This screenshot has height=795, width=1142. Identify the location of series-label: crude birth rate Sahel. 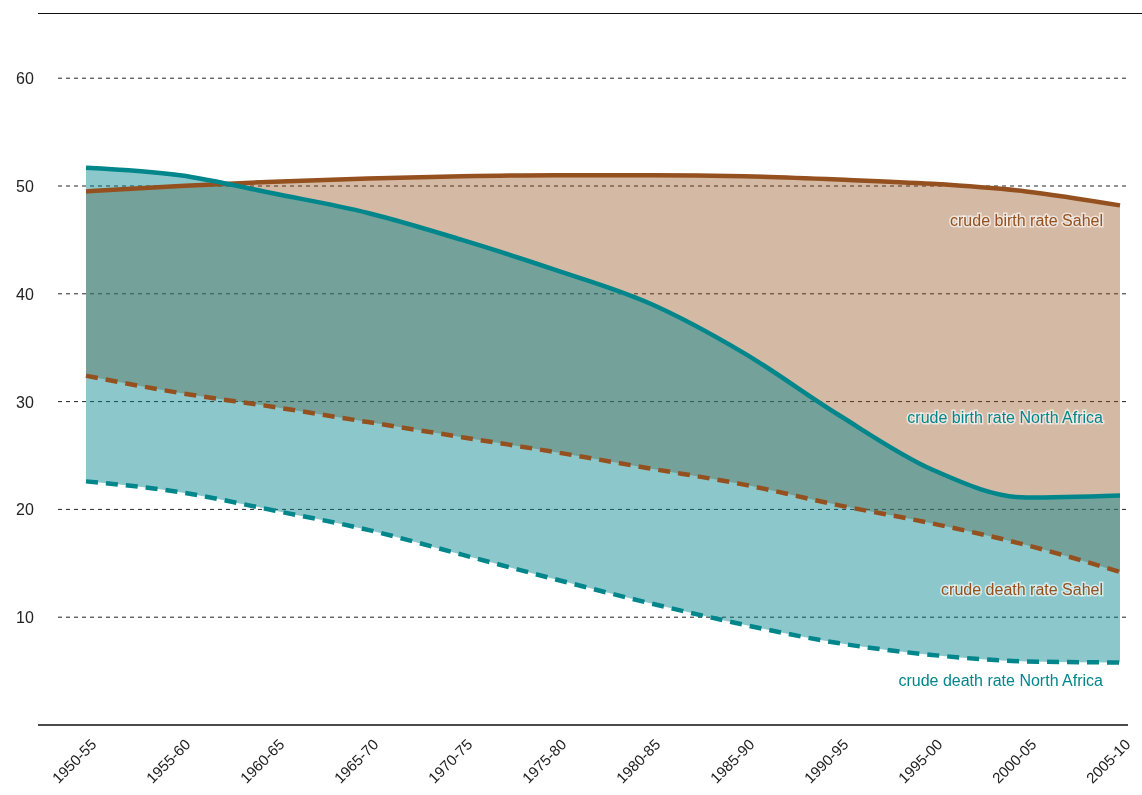
(1026, 221).